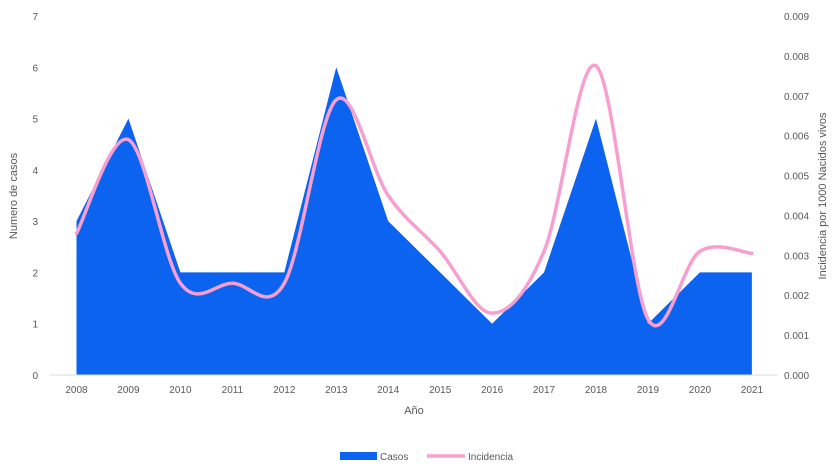 The width and height of the screenshot is (836, 466). What do you see at coordinates (76, 390) in the screenshot?
I see `x-tick-label: 2008` at bounding box center [76, 390].